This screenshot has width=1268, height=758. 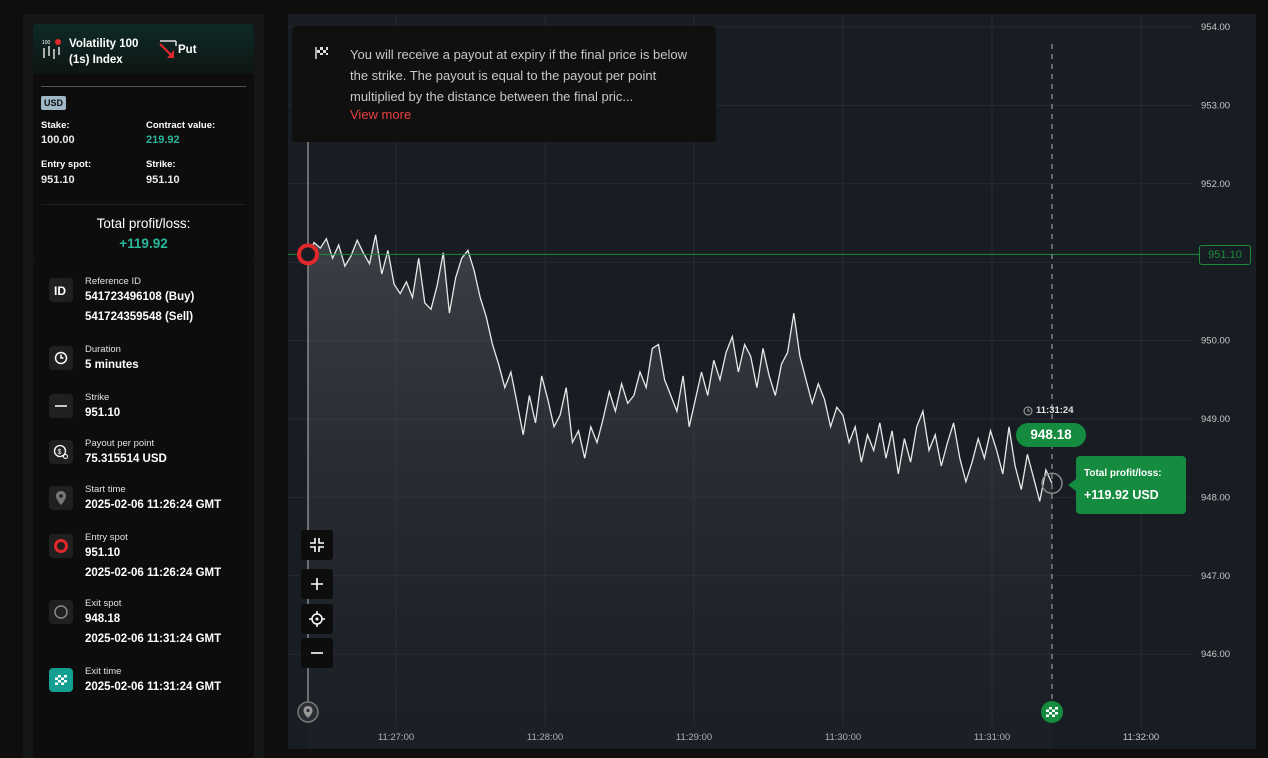 I want to click on symbol-name-line1: Volatility 100, so click(x=104, y=44).